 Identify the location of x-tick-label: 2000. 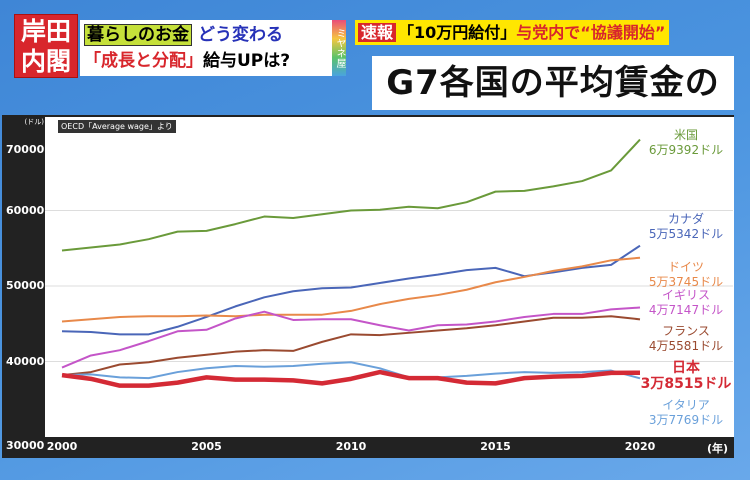
(62, 446).